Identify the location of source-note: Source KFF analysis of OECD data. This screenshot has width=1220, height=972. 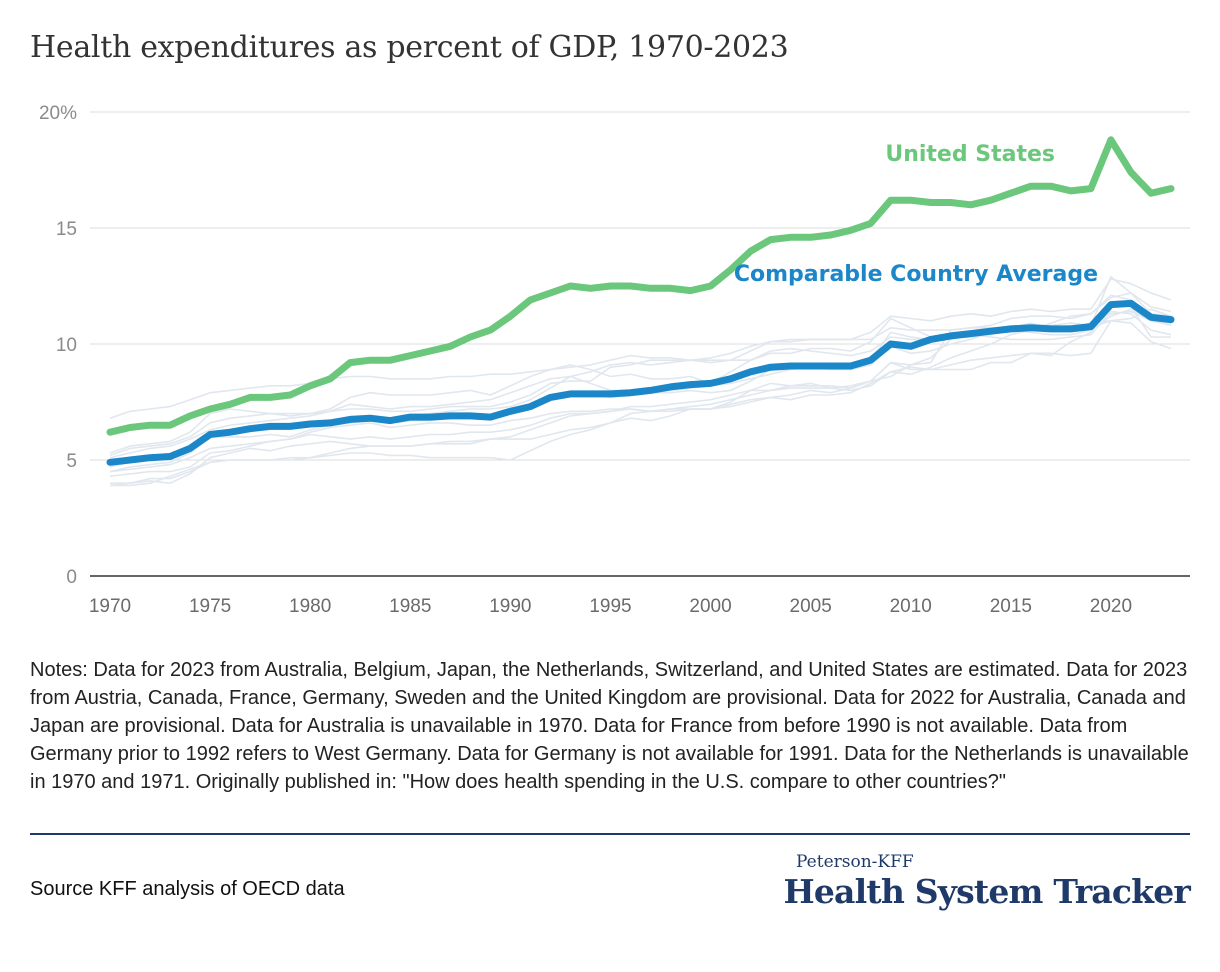
(187, 889).